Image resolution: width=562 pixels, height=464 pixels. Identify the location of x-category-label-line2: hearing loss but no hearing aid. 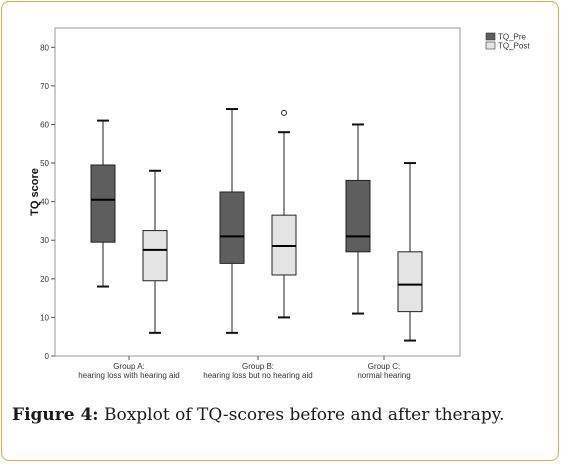
(257, 375).